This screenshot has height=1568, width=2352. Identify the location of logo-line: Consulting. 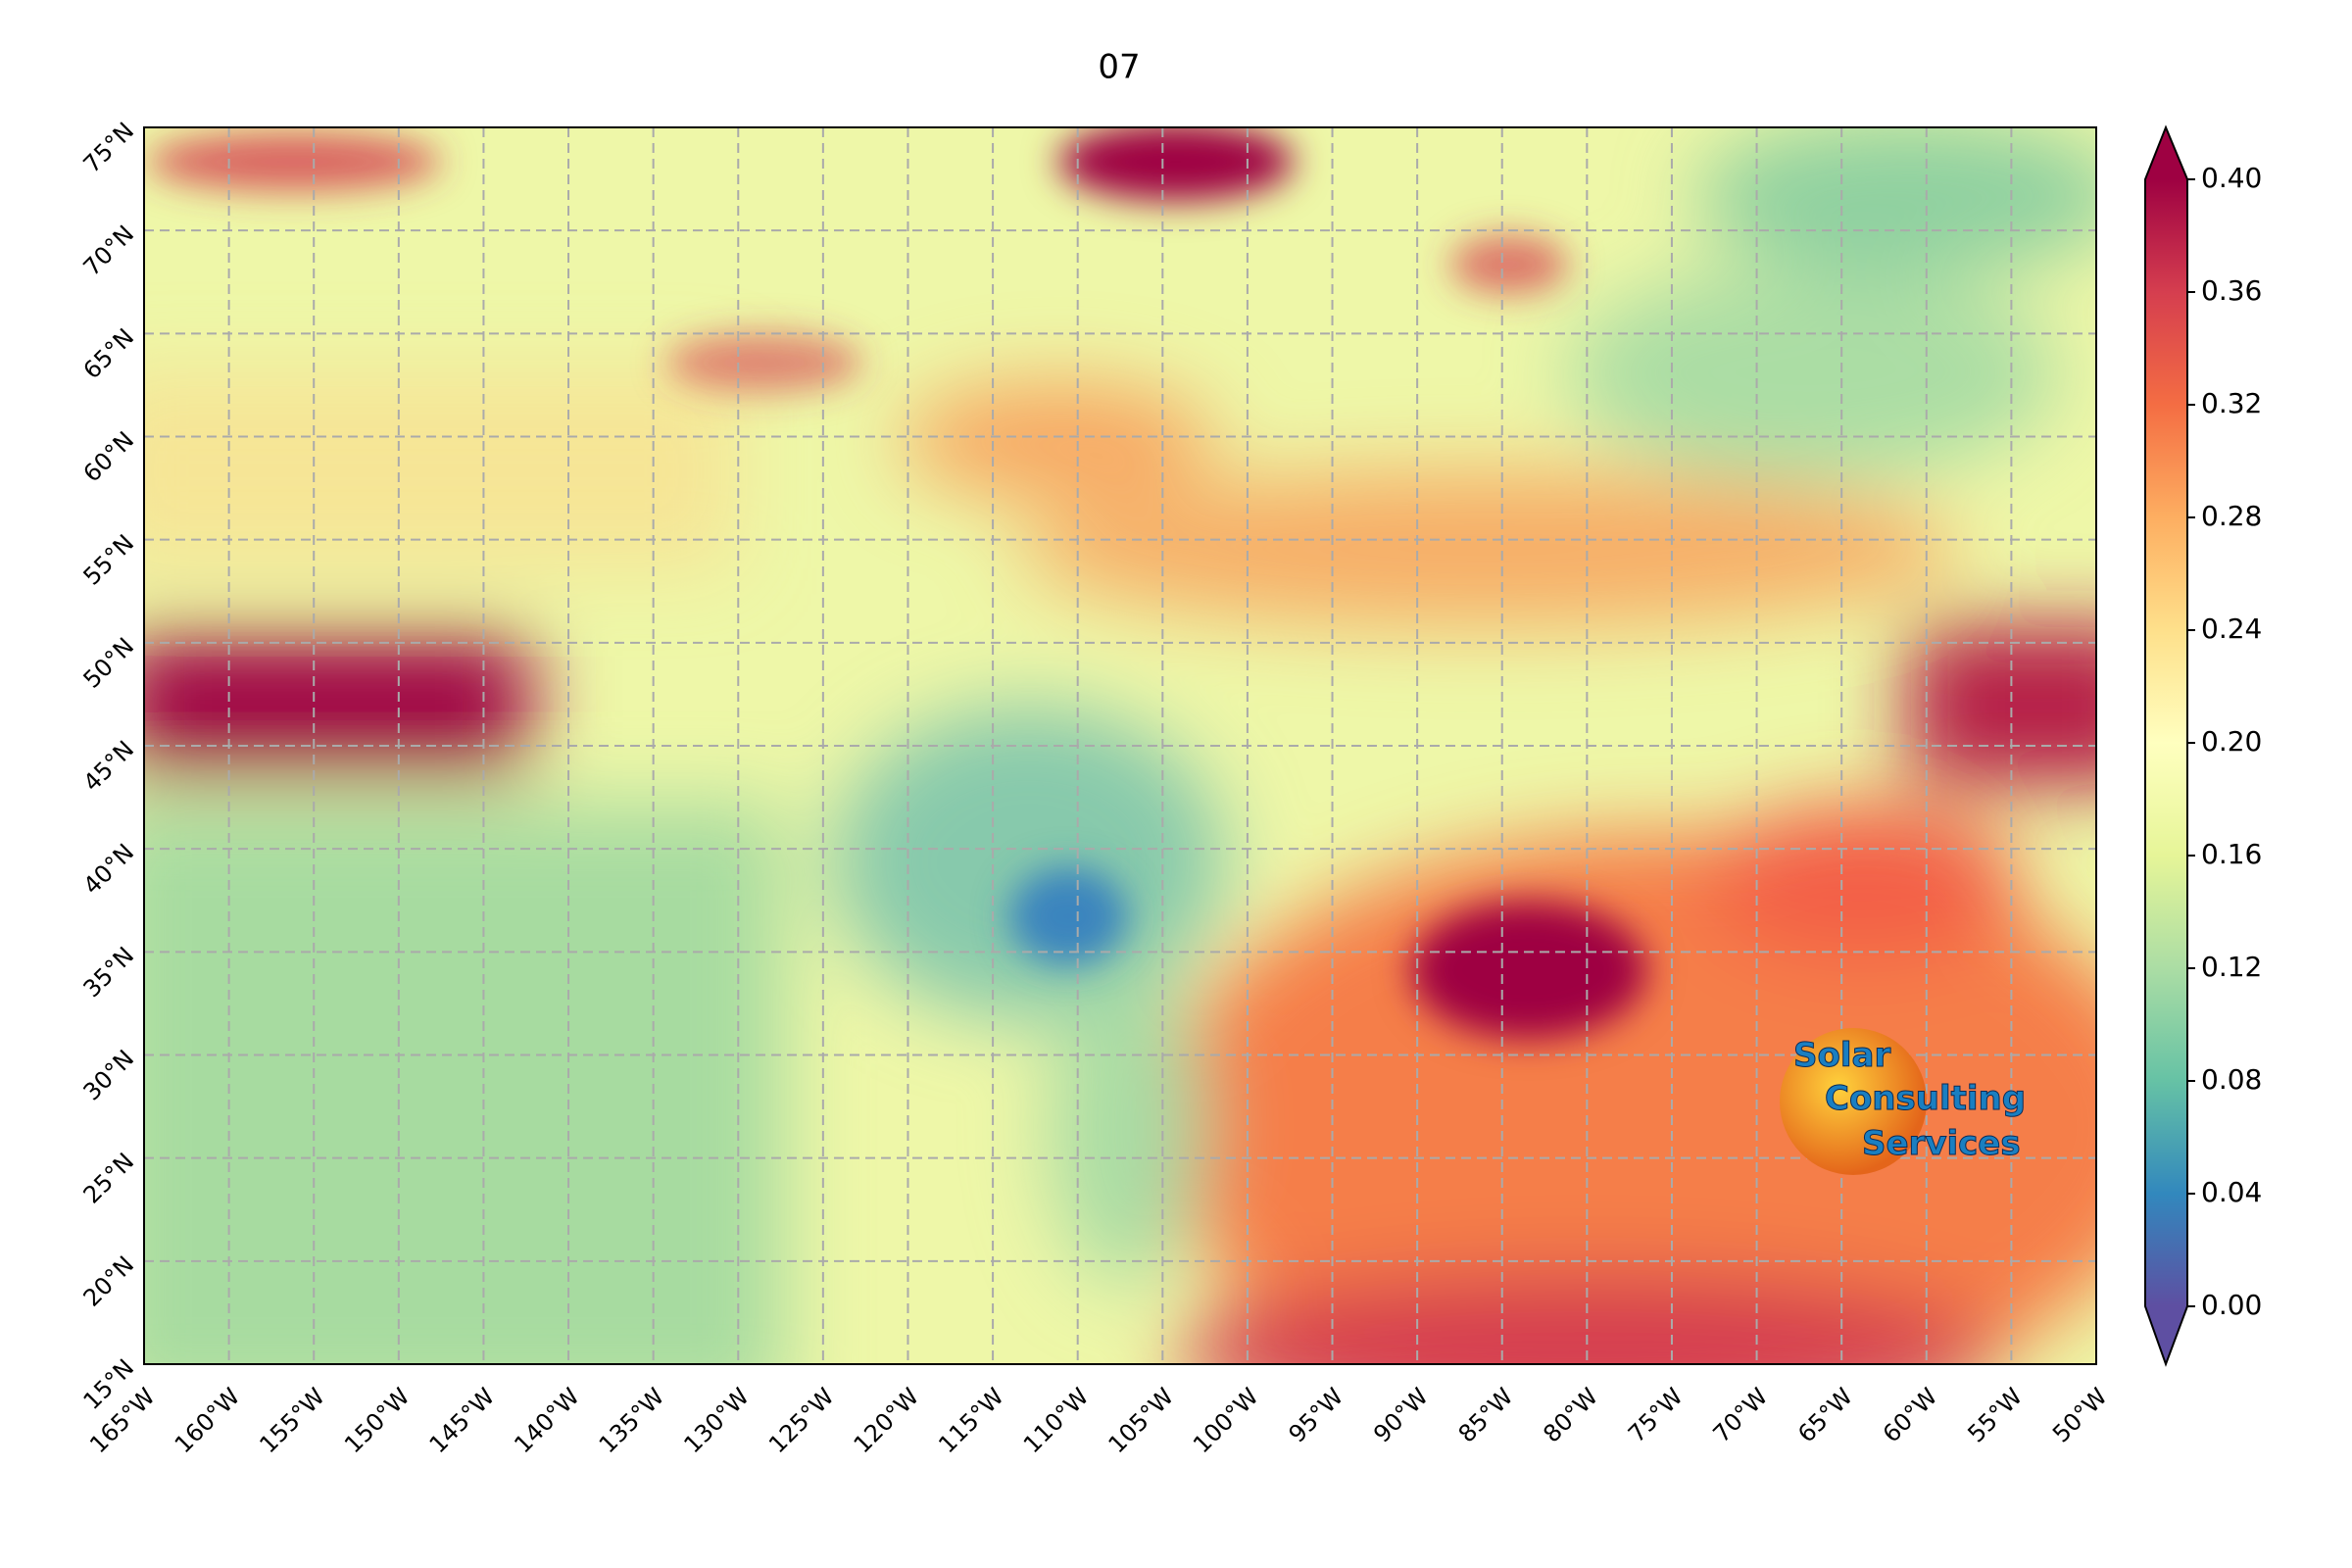
(1925, 1098).